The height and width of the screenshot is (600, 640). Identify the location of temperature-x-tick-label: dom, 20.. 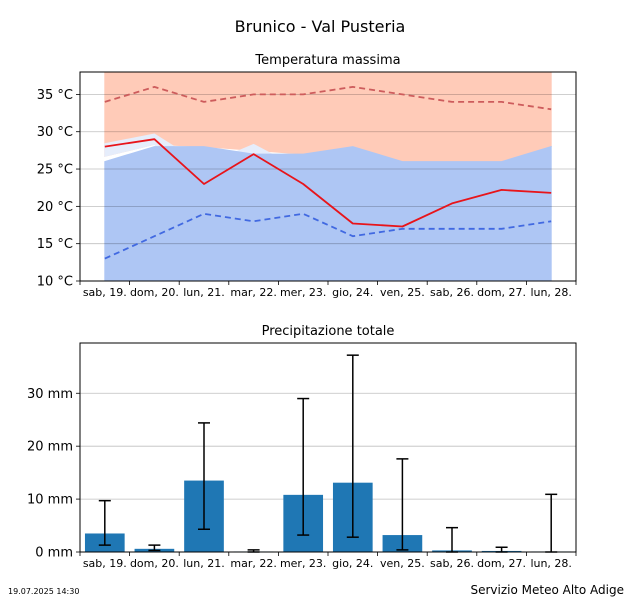
(154, 292).